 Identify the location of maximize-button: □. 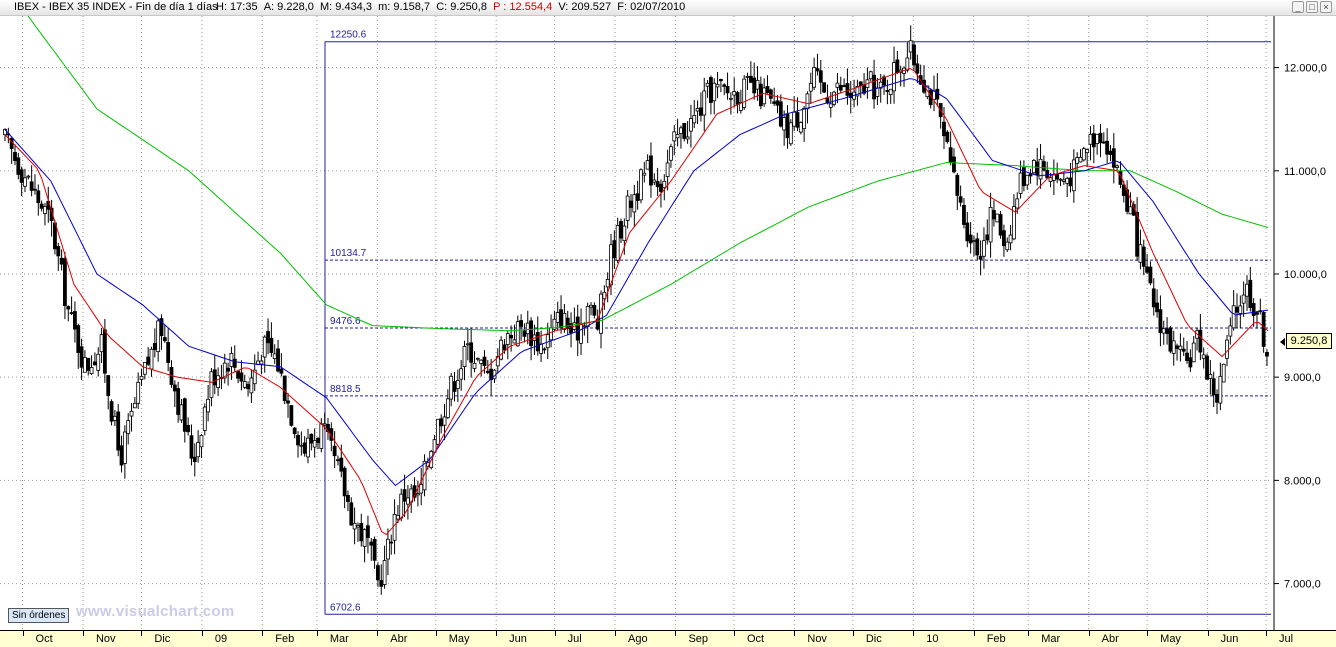
(1312, 7).